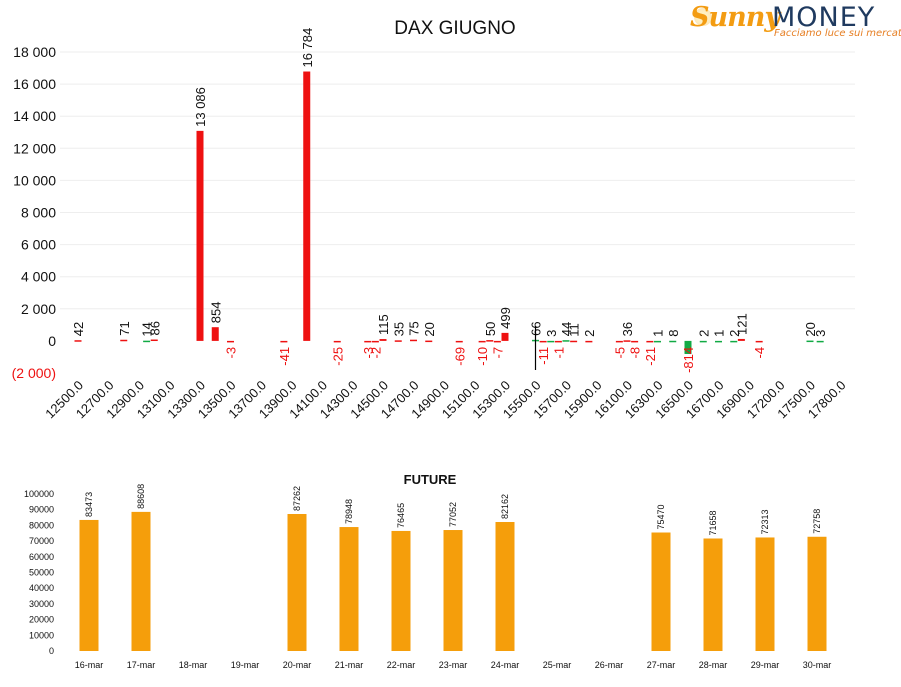 Image resolution: width=901 pixels, height=687 pixels. Describe the element at coordinates (41, 635) in the screenshot. I see `future-y-tick-label: 10000` at that location.